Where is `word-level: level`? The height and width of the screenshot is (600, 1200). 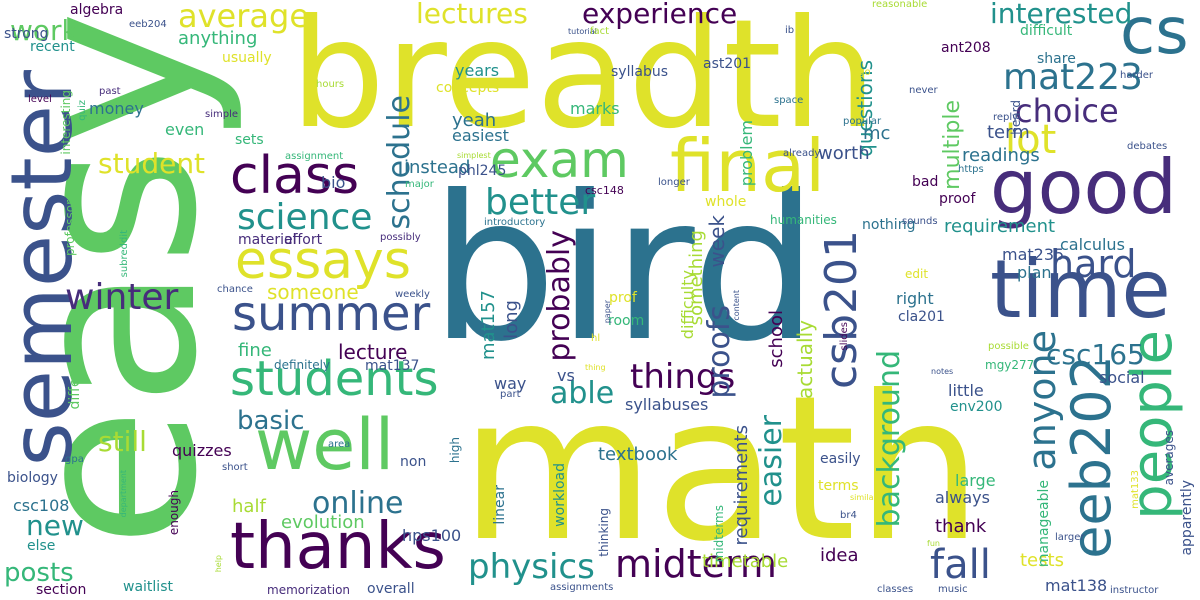 word-level: level is located at coordinates (40, 99).